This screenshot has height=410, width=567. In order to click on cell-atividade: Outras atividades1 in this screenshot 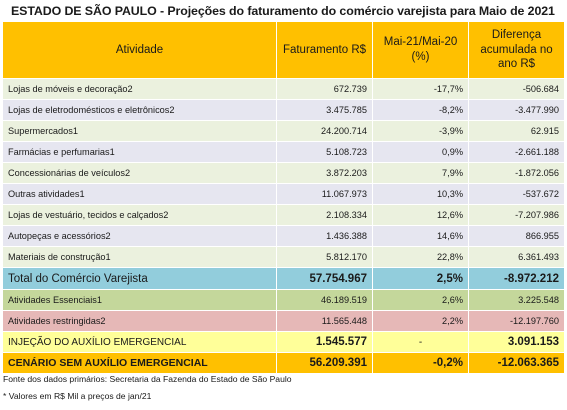, I will do `click(139, 194)`.